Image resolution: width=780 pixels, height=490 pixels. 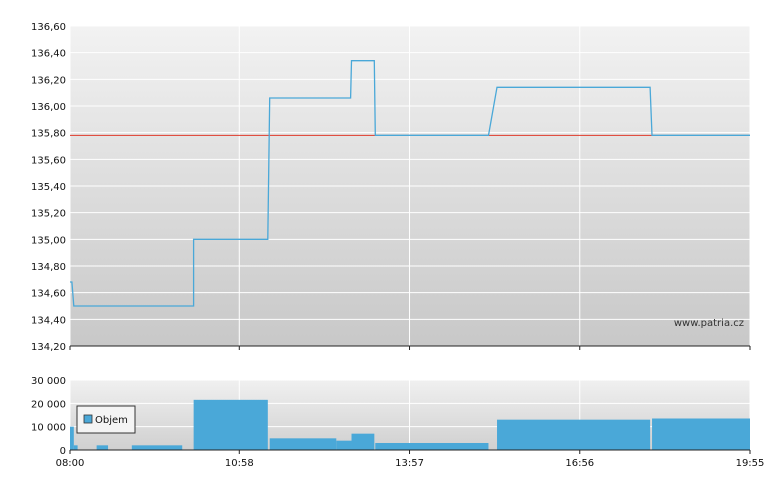 I want to click on x-tick-label: 10:58, so click(x=239, y=463).